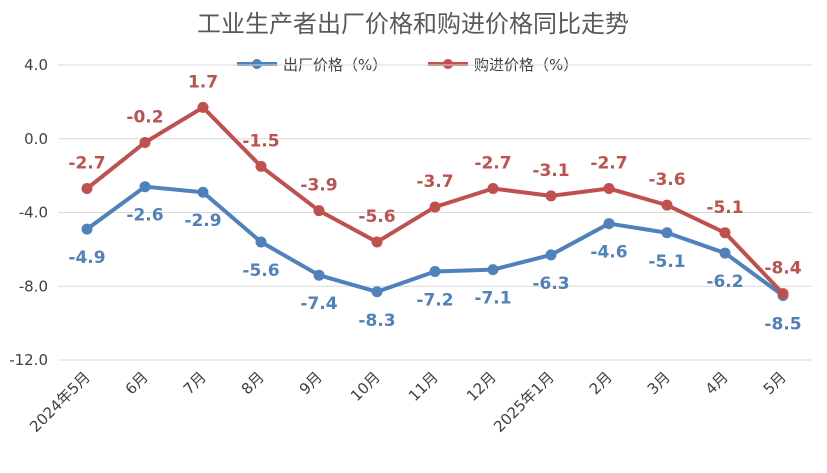  What do you see at coordinates (195, 383) in the screenshot?
I see `x-tick-label: 7月` at bounding box center [195, 383].